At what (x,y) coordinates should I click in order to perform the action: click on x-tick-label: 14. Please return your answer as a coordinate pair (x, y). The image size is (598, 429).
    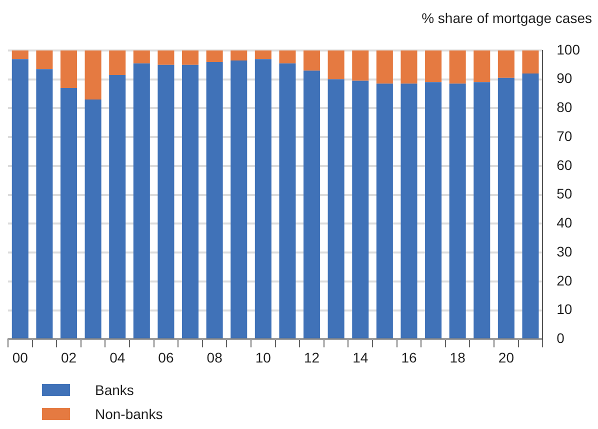
    Looking at the image, I should click on (360, 357).